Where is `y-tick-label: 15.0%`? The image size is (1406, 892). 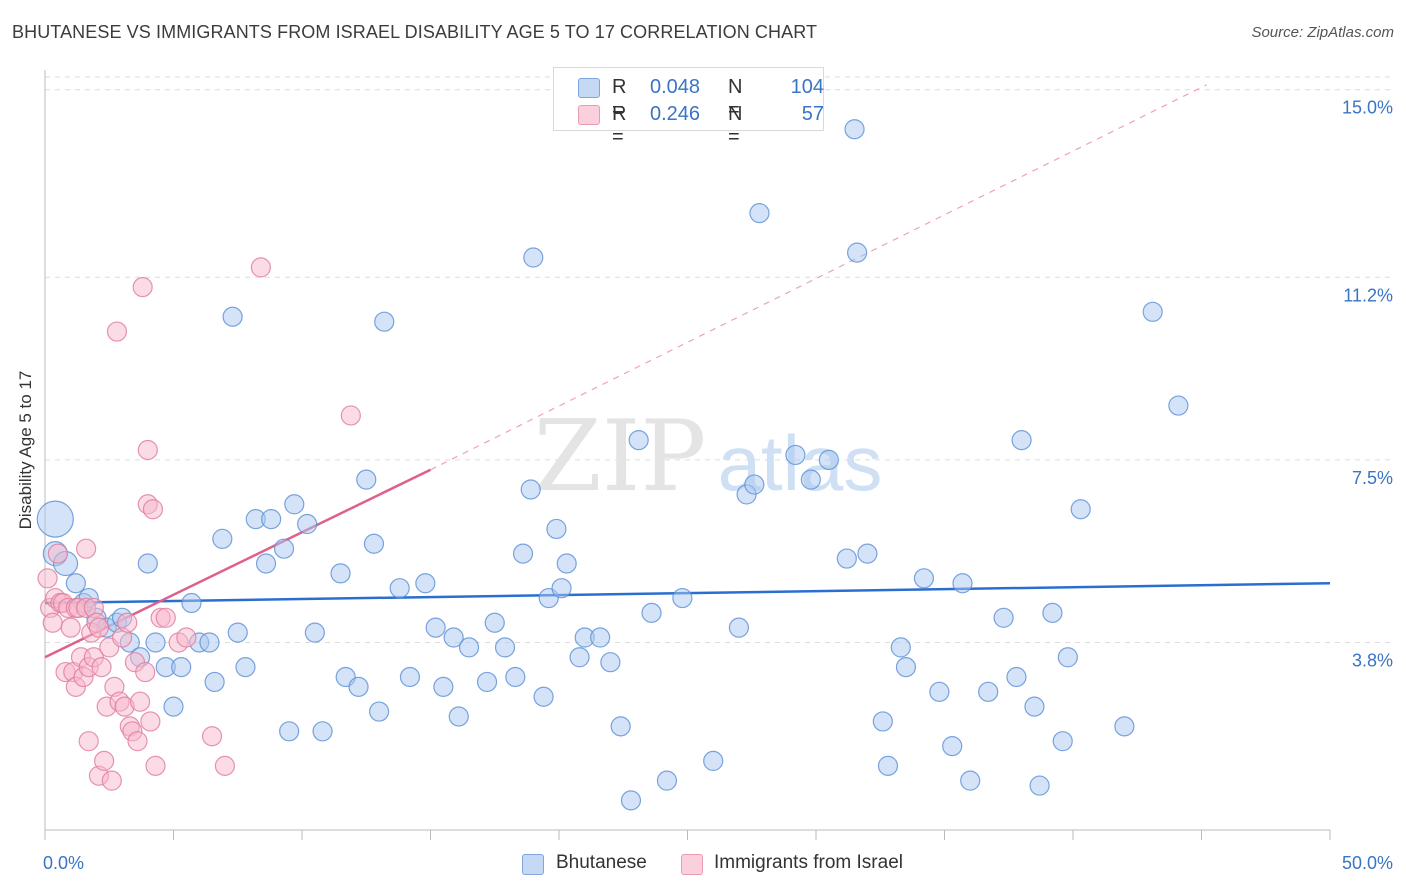 y-tick-label: 15.0% is located at coordinates (1367, 108).